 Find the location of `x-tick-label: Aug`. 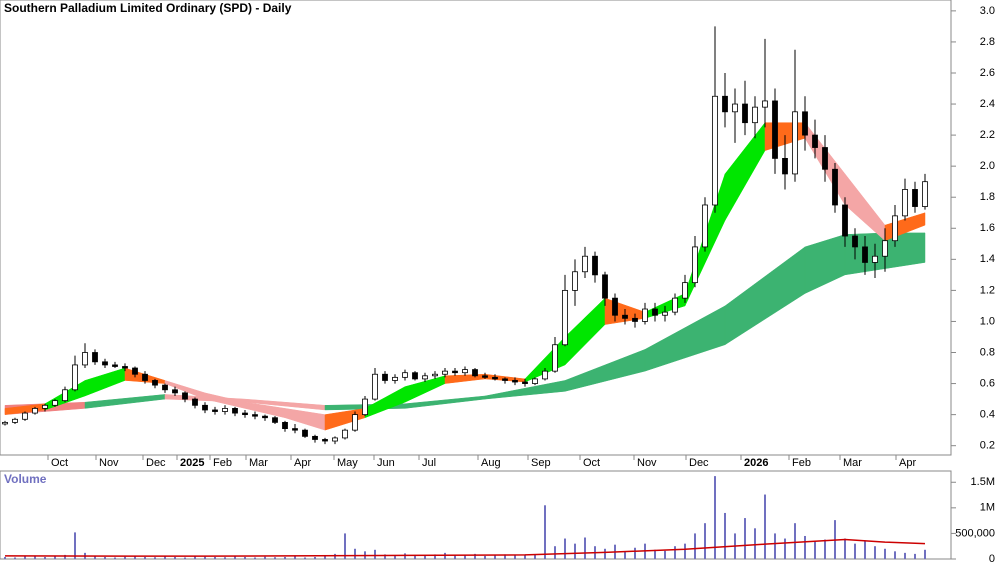

x-tick-label: Aug is located at coordinates (491, 463).